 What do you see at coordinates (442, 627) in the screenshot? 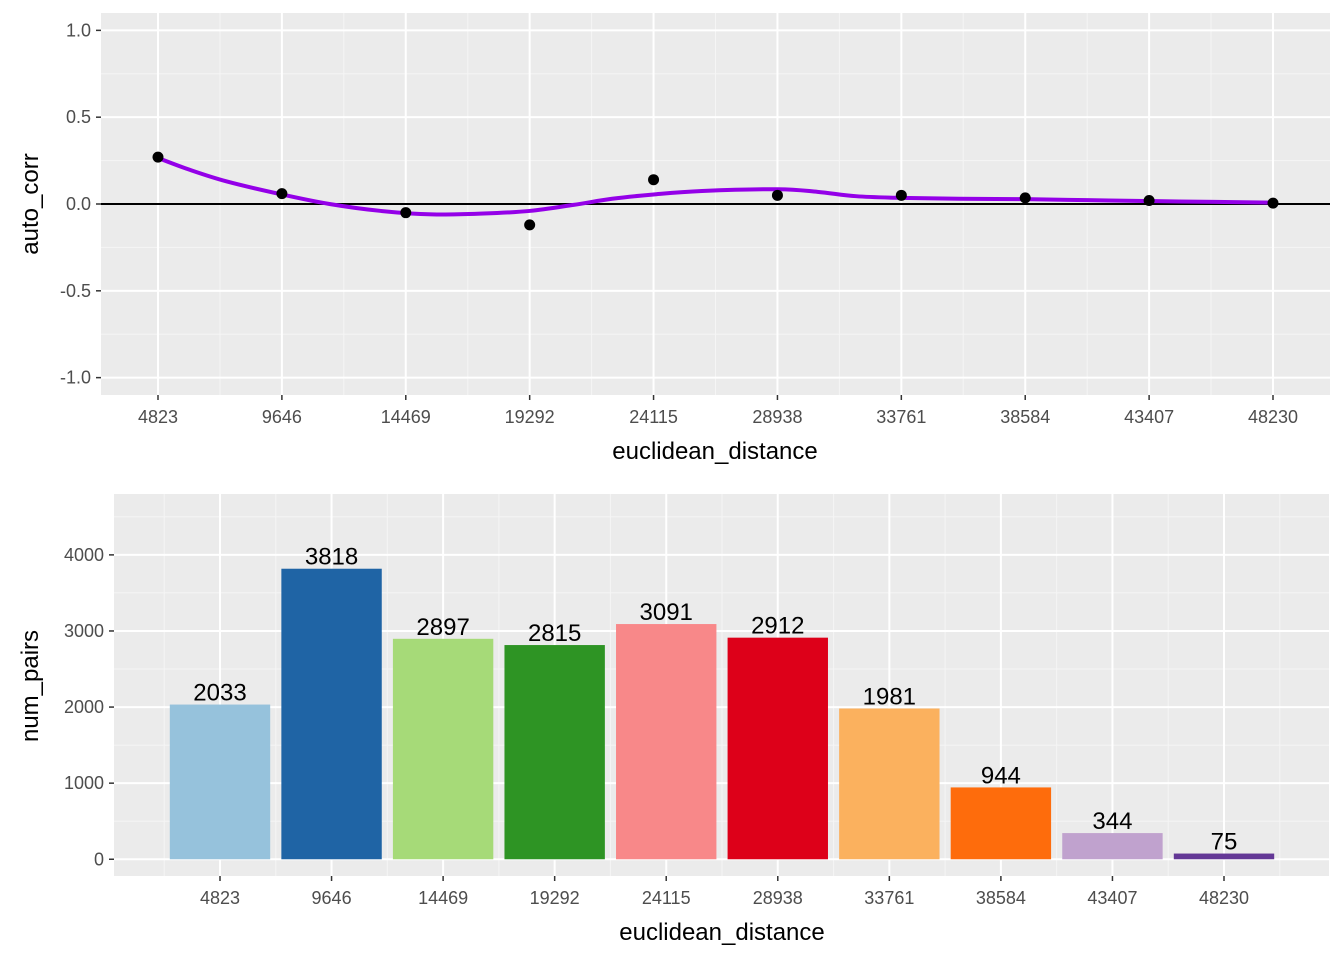
I see `bar-value-label: 2897` at bounding box center [442, 627].